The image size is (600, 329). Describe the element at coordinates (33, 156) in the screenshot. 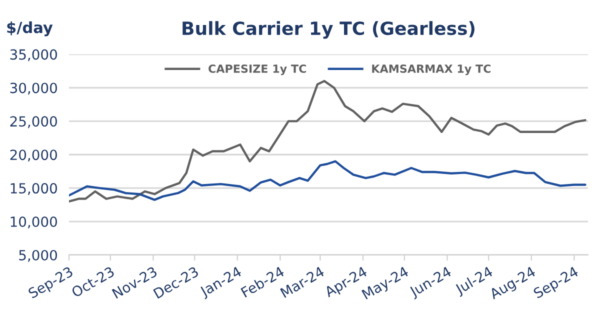

I see `y-tick-label: 20,000` at that location.